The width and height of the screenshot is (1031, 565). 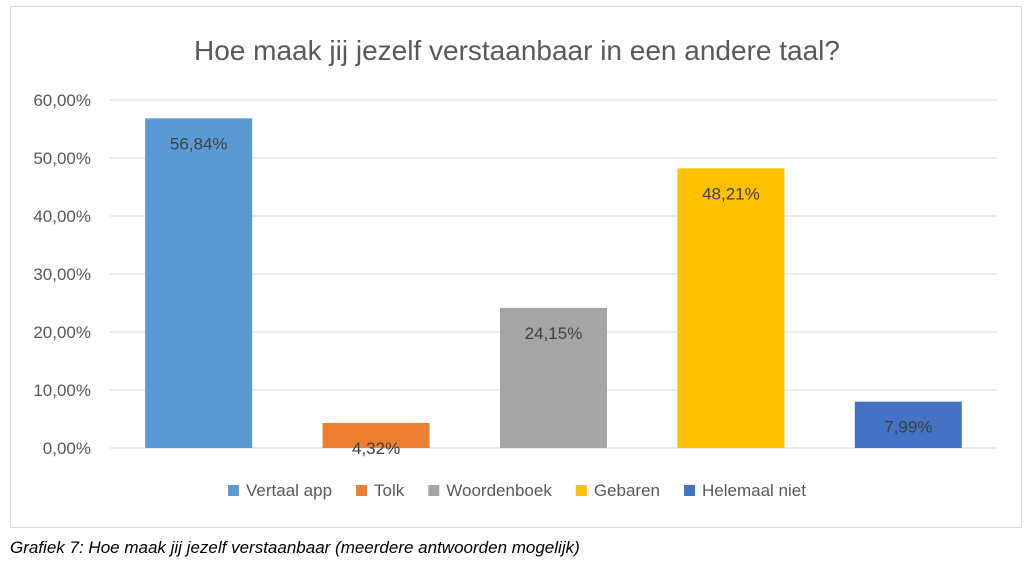 I want to click on legend-label: Vertaal app, so click(x=289, y=490).